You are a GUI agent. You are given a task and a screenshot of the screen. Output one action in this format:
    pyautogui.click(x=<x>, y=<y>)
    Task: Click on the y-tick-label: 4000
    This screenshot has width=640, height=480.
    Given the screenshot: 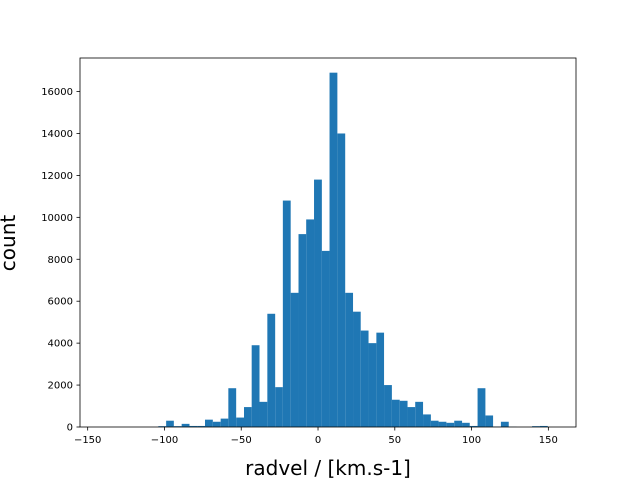 What is the action you would take?
    pyautogui.click(x=60, y=344)
    